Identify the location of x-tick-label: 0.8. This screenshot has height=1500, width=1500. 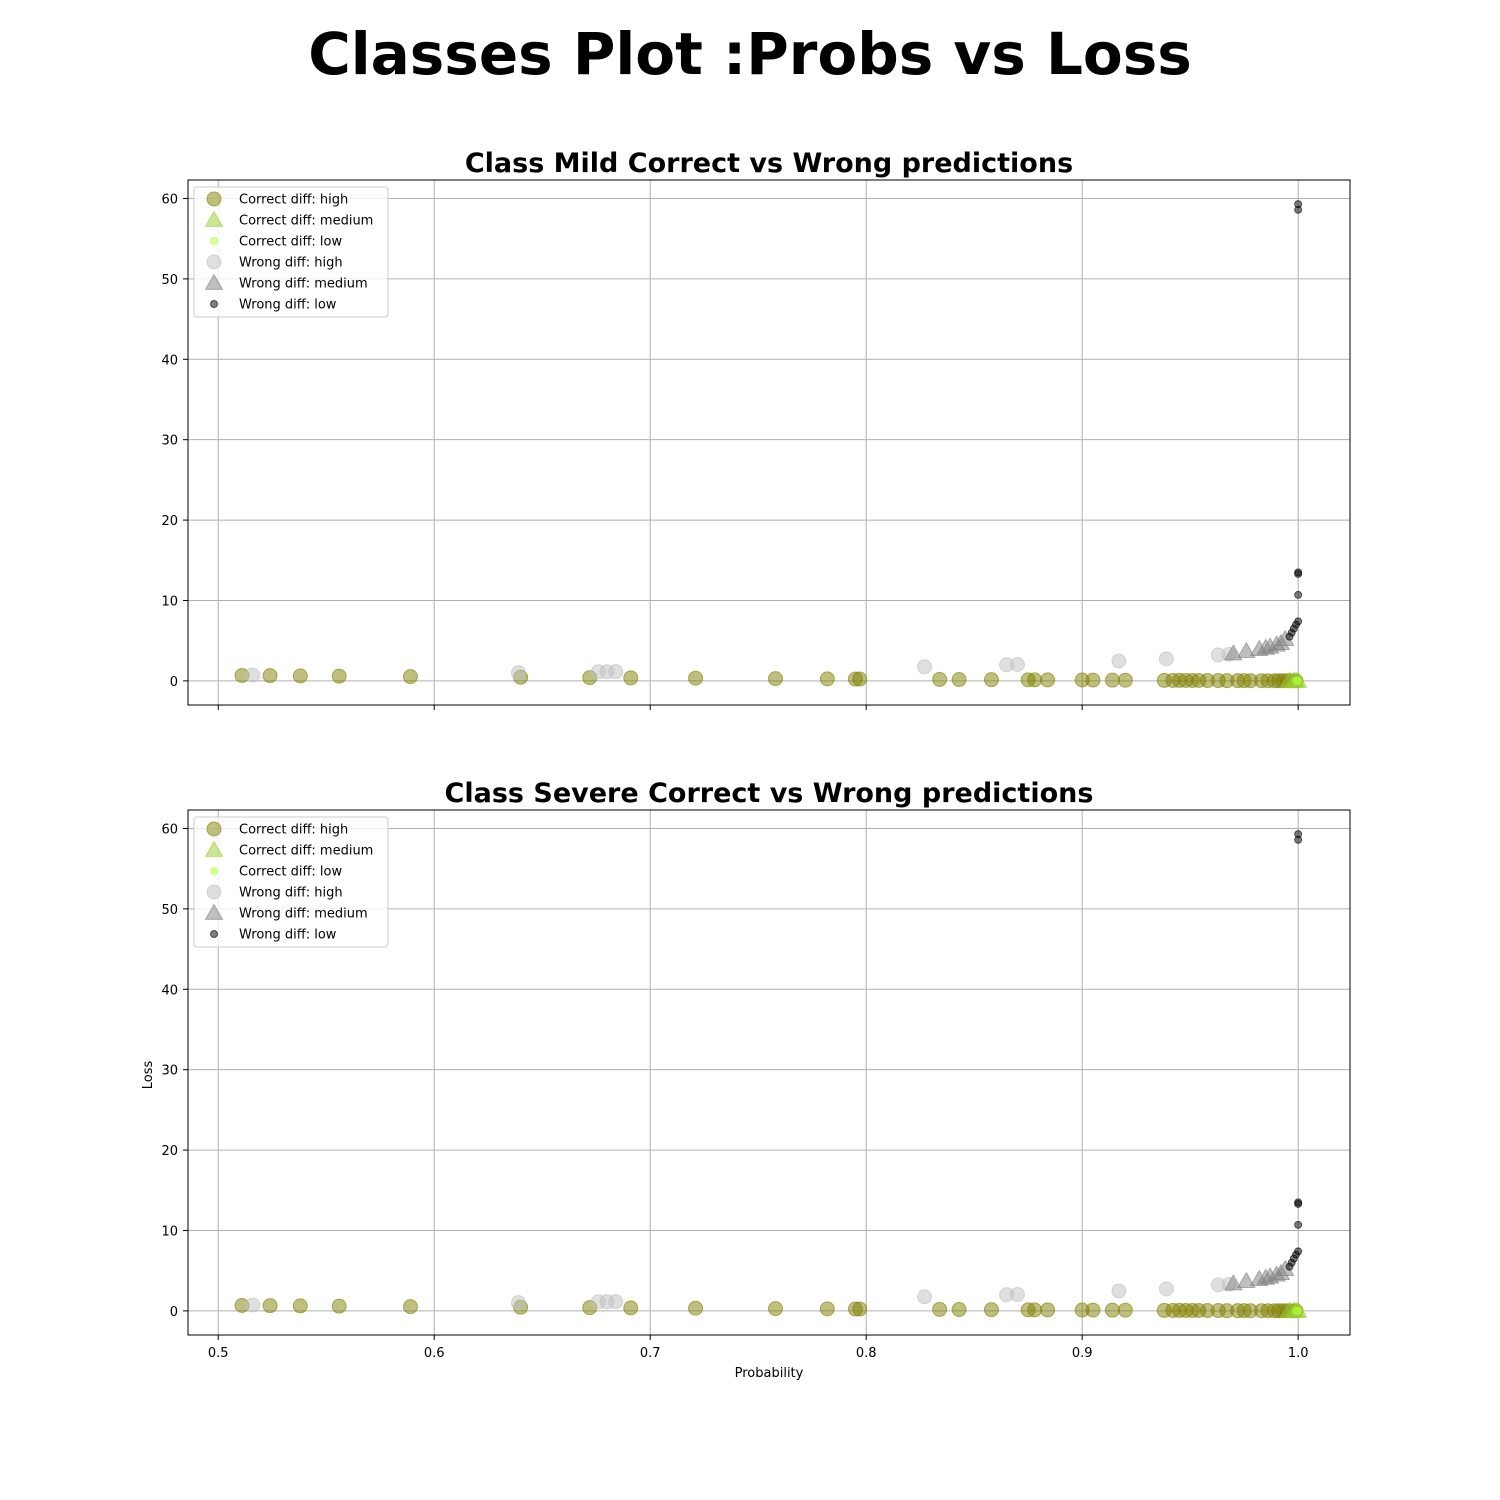
(866, 1353).